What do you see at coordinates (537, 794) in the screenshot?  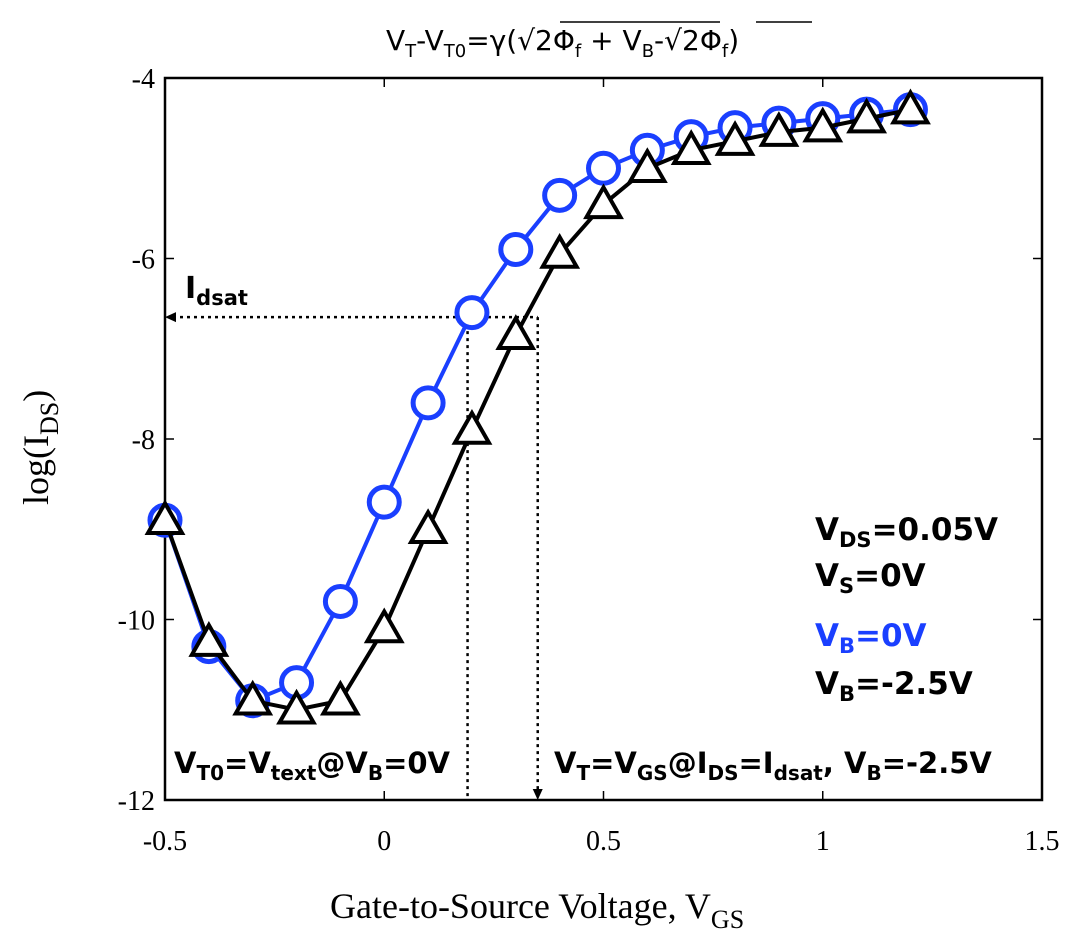 I see `vt-arrow-head` at bounding box center [537, 794].